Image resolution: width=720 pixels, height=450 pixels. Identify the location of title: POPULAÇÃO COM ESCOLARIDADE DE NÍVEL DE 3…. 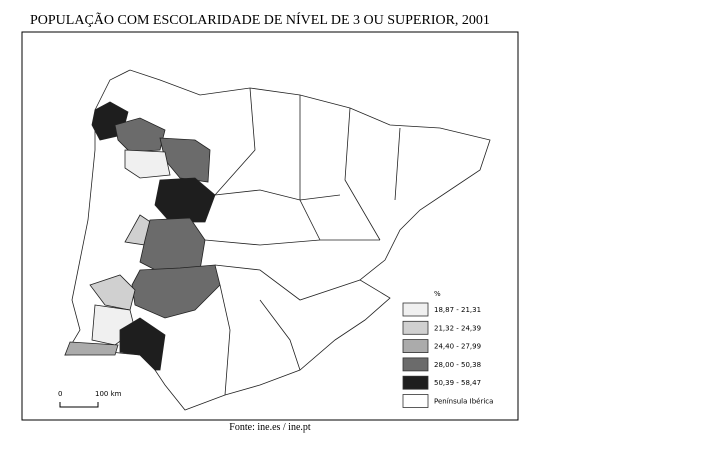
(260, 19).